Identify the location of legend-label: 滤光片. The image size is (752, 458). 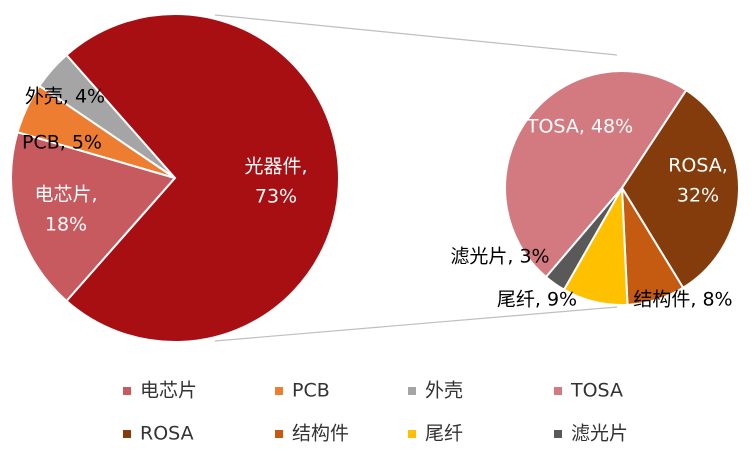
(599, 434).